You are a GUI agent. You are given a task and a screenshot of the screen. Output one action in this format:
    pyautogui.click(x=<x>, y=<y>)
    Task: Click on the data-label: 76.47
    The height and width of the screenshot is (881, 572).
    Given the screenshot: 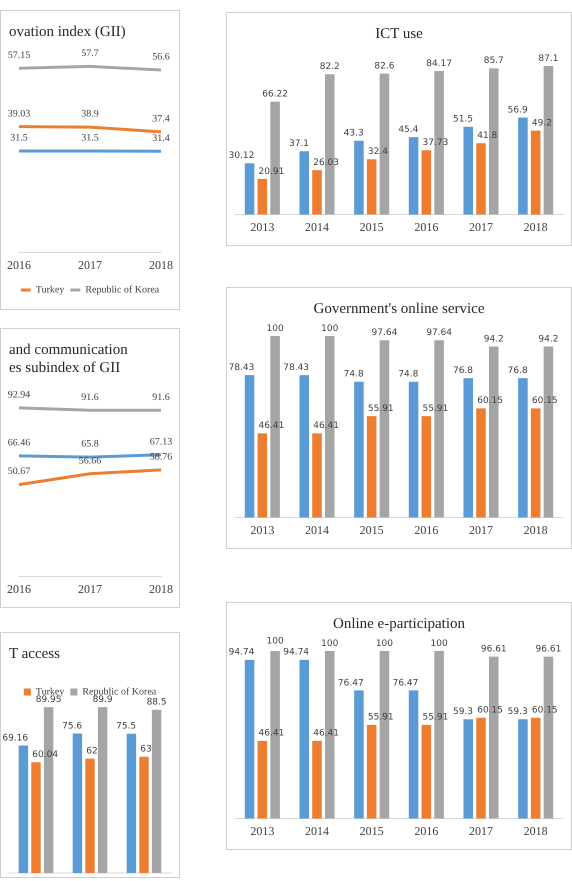 What is the action you would take?
    pyautogui.click(x=405, y=683)
    